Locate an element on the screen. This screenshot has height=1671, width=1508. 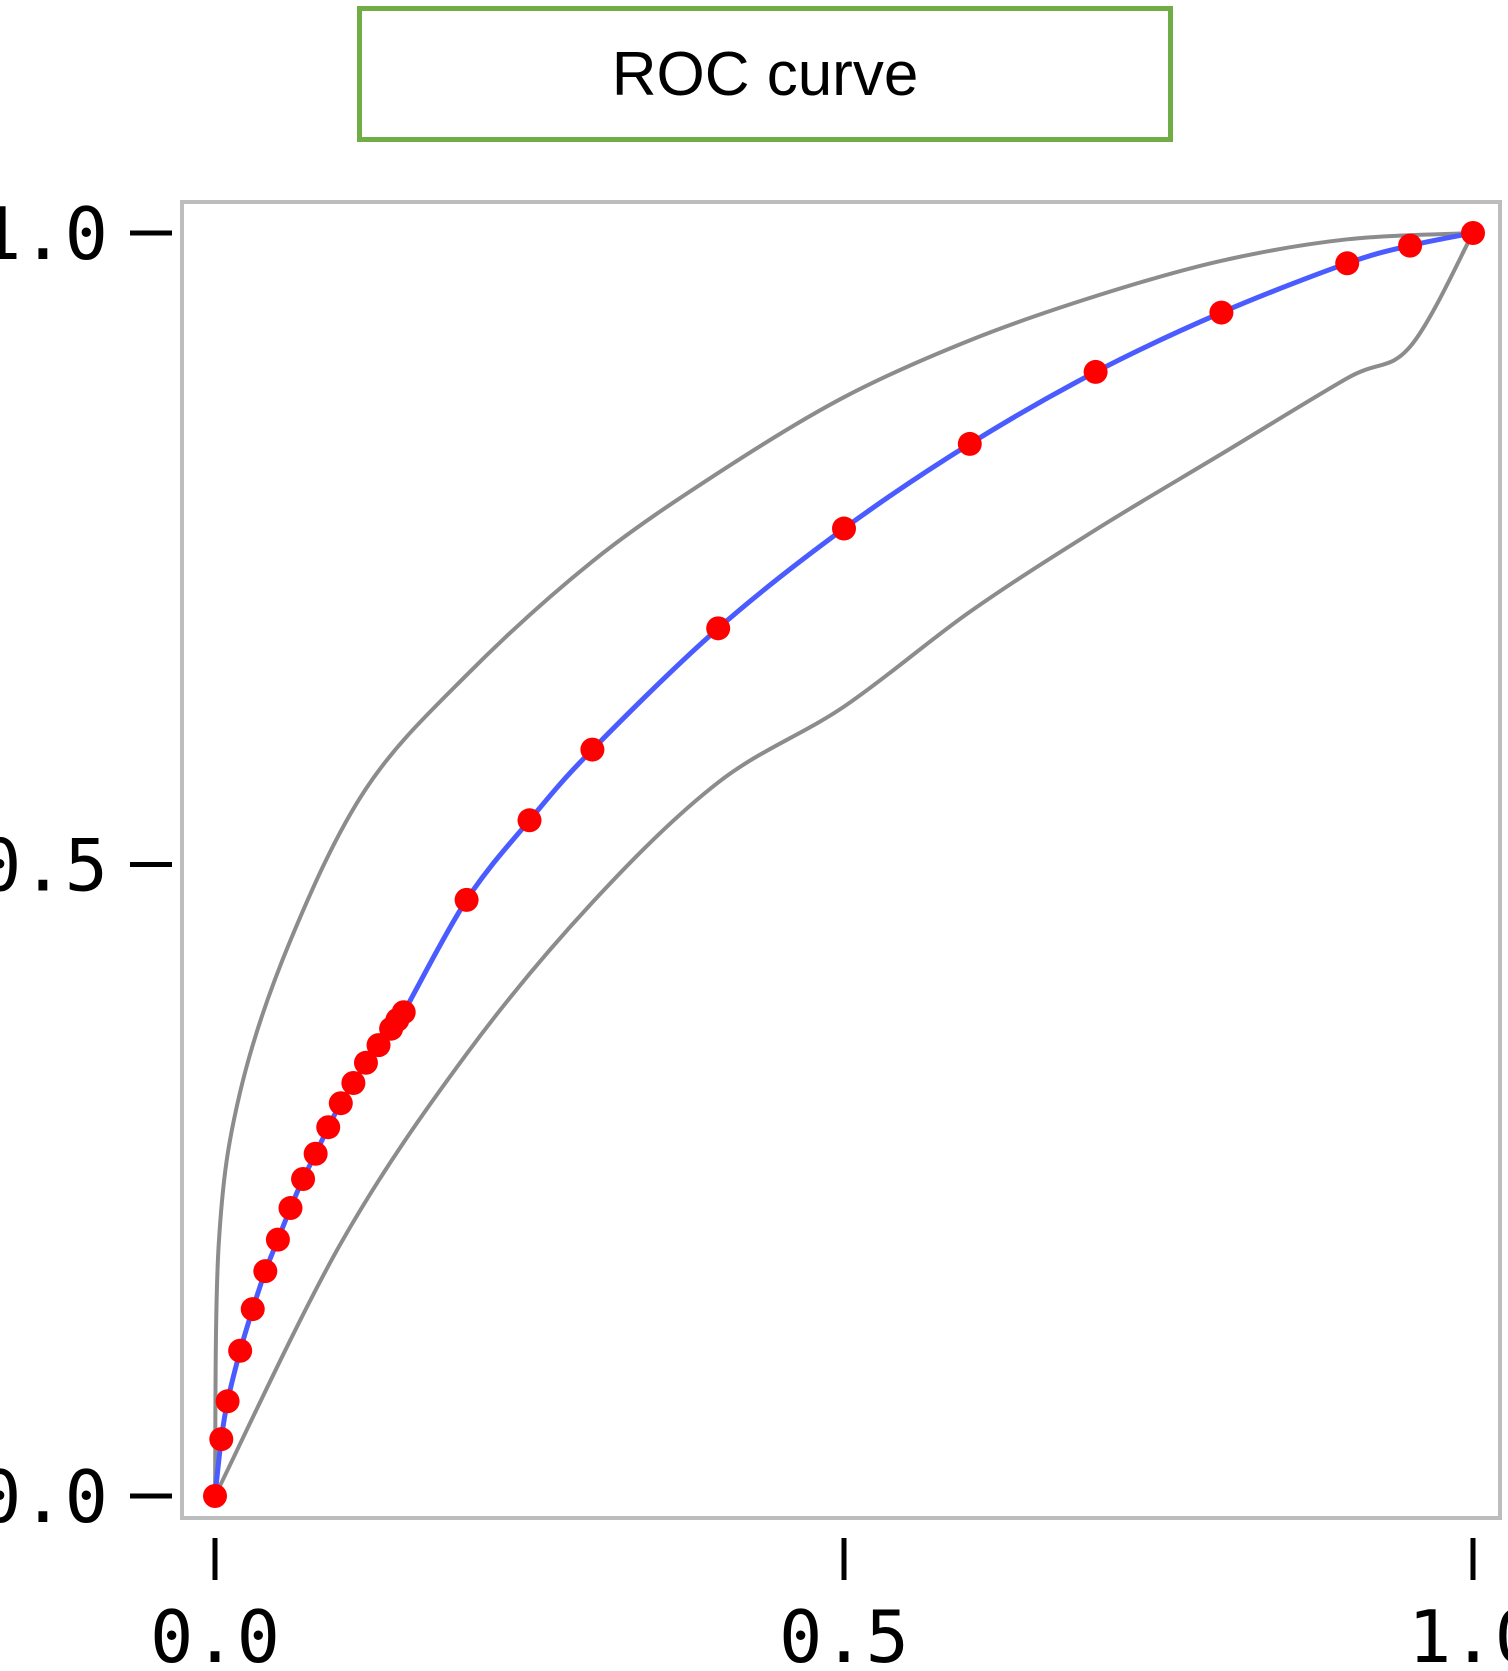
x-tick-label-2: 1.0 is located at coordinates (1458, 1633).